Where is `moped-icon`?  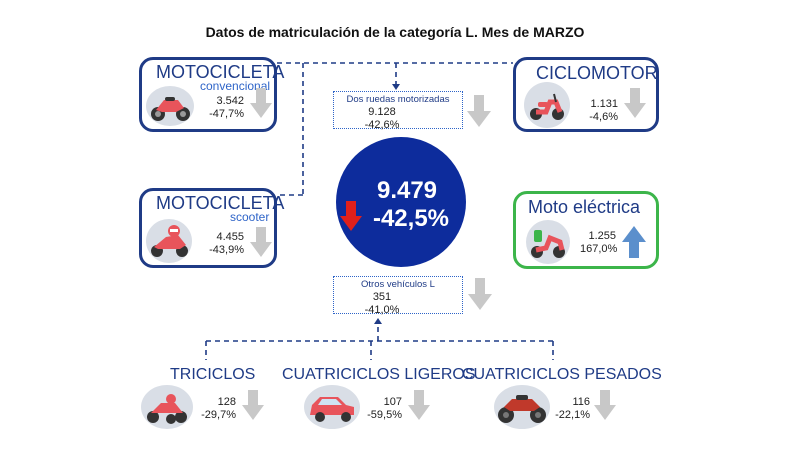
moped-icon is located at coordinates (547, 105).